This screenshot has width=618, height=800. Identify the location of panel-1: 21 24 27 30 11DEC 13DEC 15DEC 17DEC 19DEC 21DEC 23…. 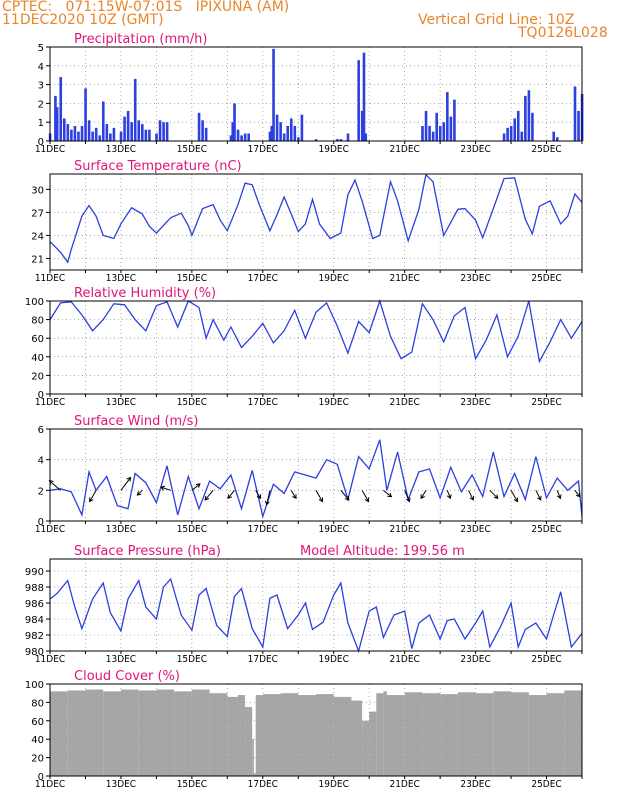
(307, 221).